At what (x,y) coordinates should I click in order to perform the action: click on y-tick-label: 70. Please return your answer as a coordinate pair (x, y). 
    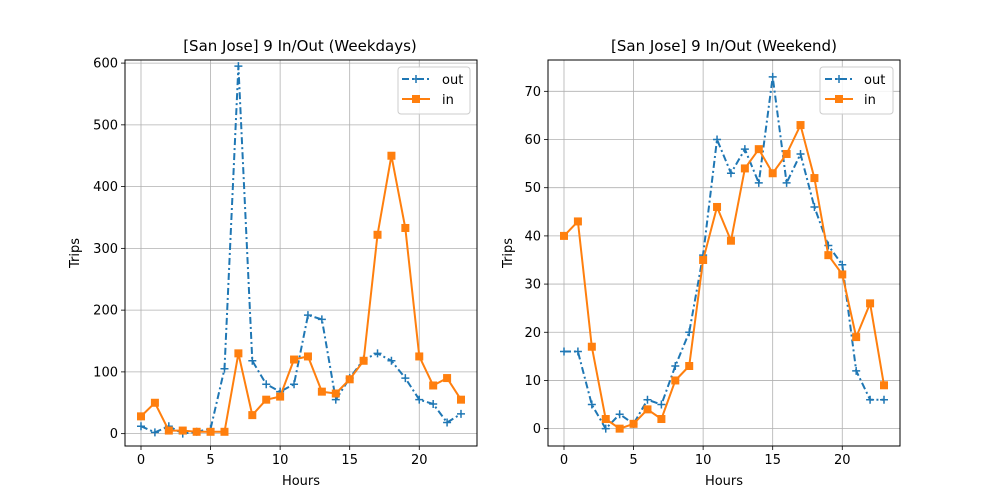
    Looking at the image, I should click on (532, 92).